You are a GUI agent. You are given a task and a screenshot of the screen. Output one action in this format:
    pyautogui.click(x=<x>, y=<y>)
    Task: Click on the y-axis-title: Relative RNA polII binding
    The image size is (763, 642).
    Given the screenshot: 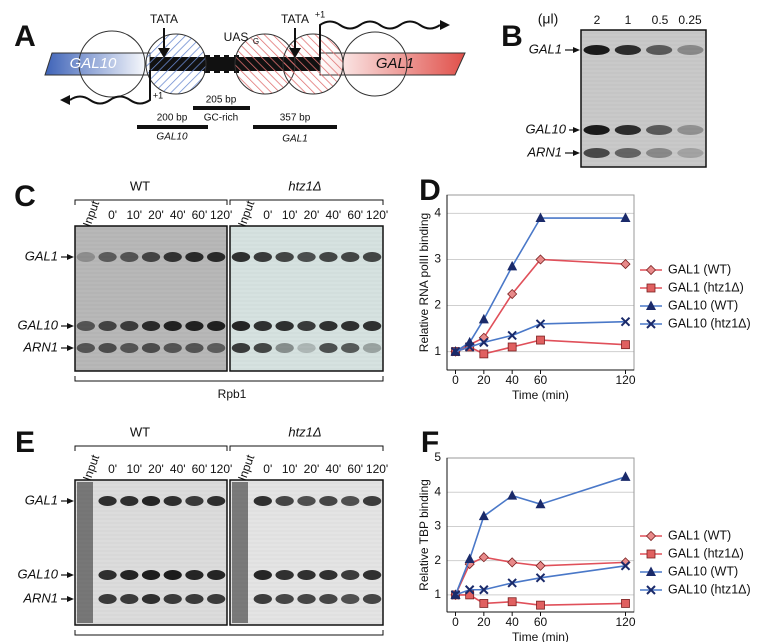 What is the action you would take?
    pyautogui.click(x=424, y=282)
    